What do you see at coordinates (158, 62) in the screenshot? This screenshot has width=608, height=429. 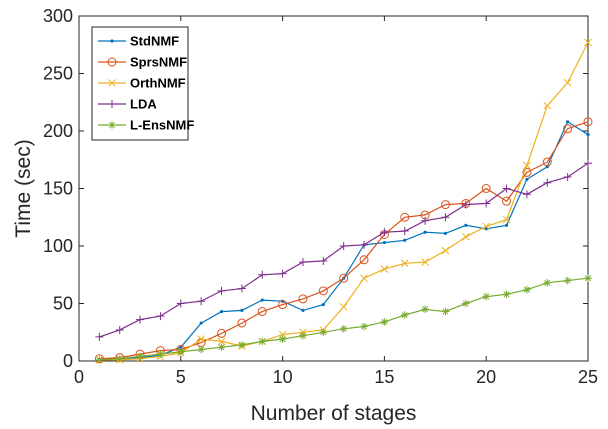 I see `legend-label-sprsnmf: SprsNMF` at bounding box center [158, 62].